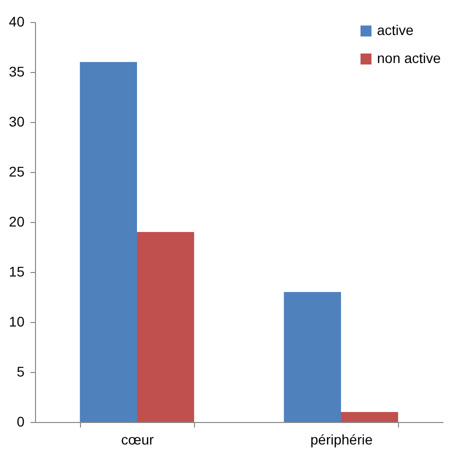  Describe the element at coordinates (16, 172) in the screenshot. I see `y-tick-label: 25` at that location.